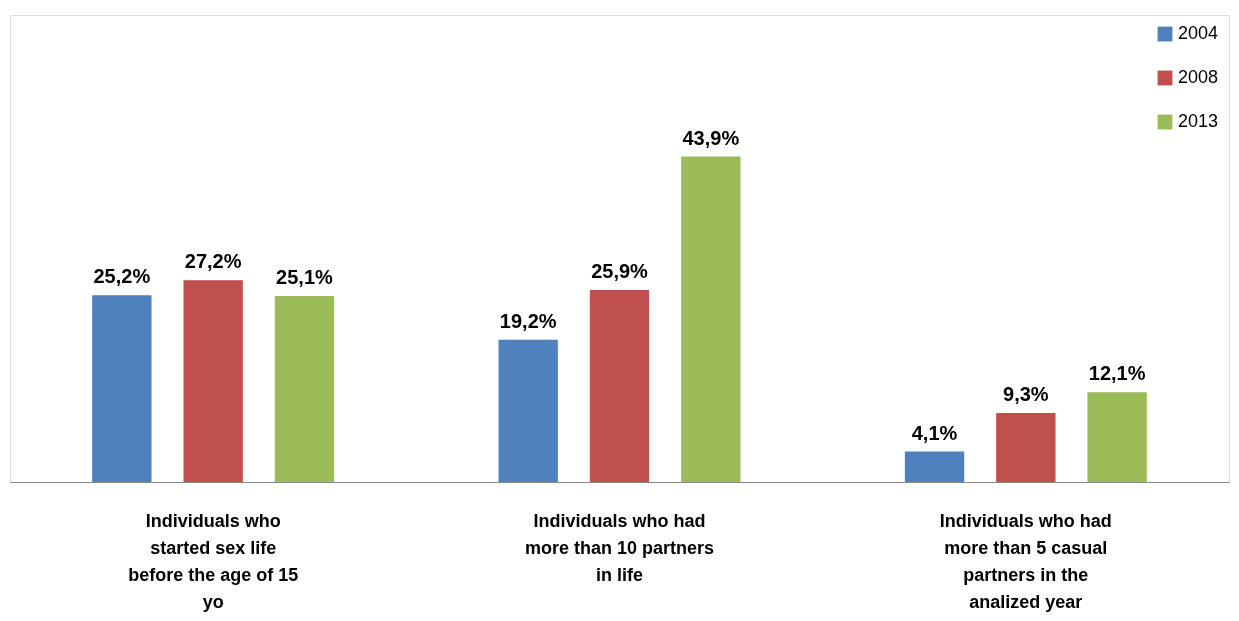 The width and height of the screenshot is (1239, 621). Describe the element at coordinates (213, 561) in the screenshot. I see `x-tick-label: Individuals who started sex life before the age of 15 yo` at that location.